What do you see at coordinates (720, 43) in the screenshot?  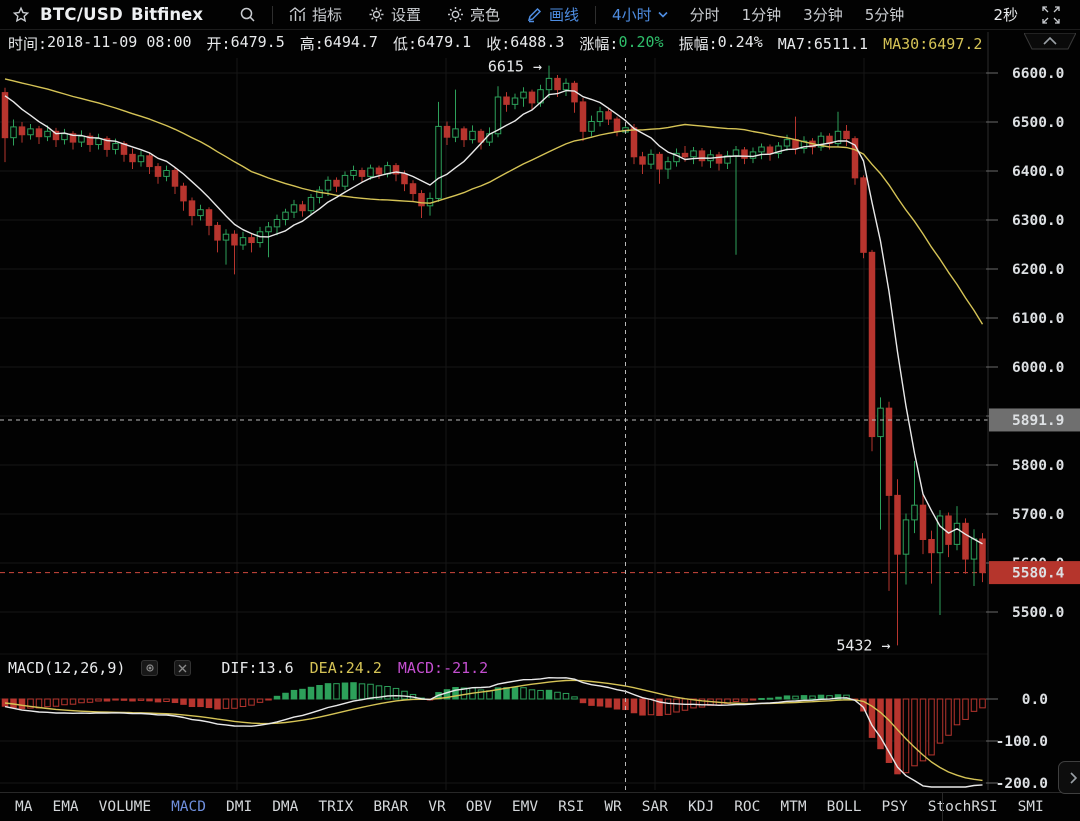 I see `info-amplitude: 振幅: 0.24%` at bounding box center [720, 43].